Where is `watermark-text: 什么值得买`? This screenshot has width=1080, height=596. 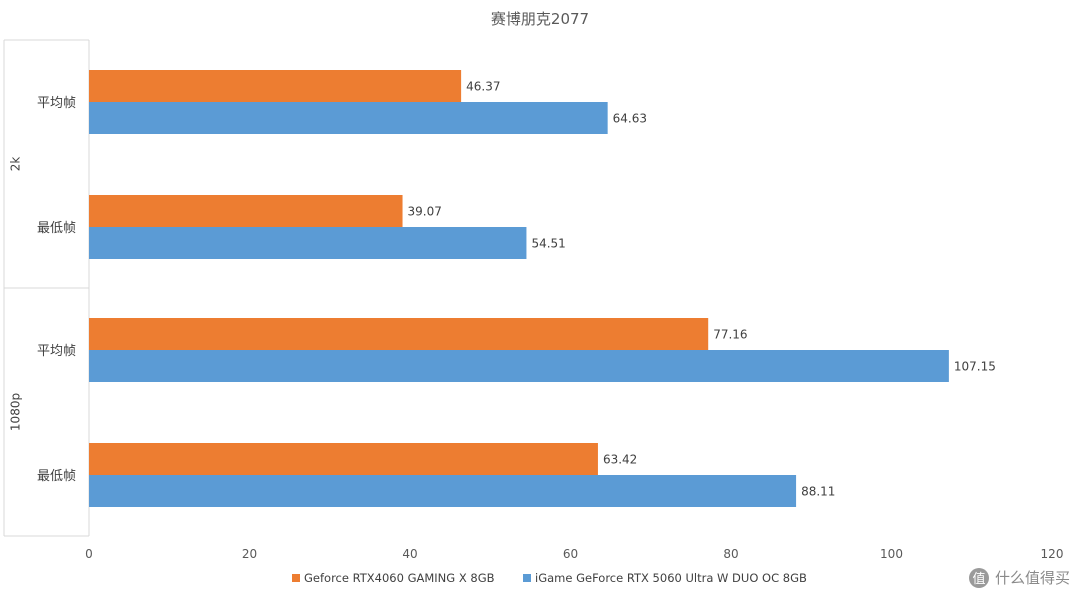 watermark-text: 什么值得买 is located at coordinates (1032, 578).